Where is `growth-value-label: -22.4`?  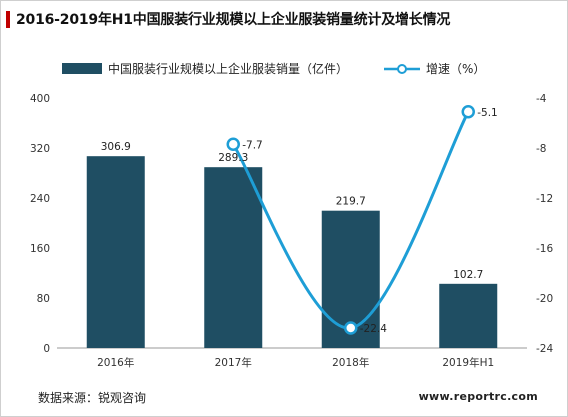
growth-value-label: -22.4 is located at coordinates (373, 329).